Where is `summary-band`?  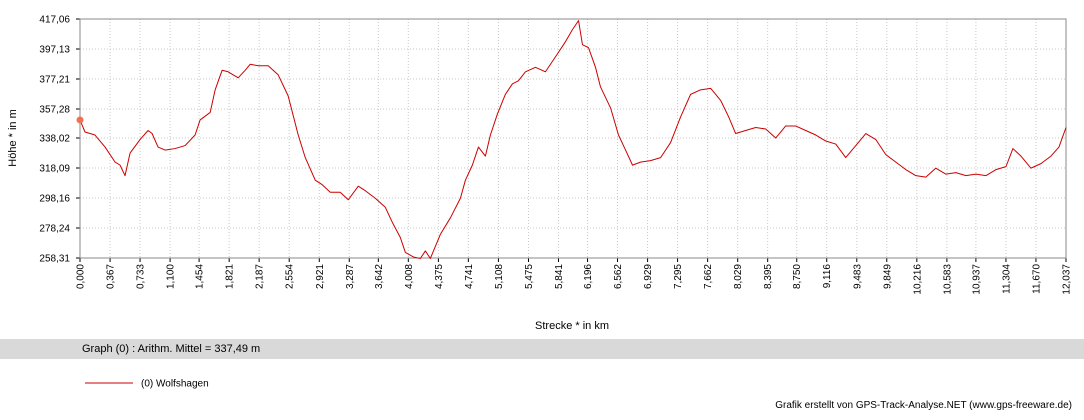
summary-band is located at coordinates (542, 349).